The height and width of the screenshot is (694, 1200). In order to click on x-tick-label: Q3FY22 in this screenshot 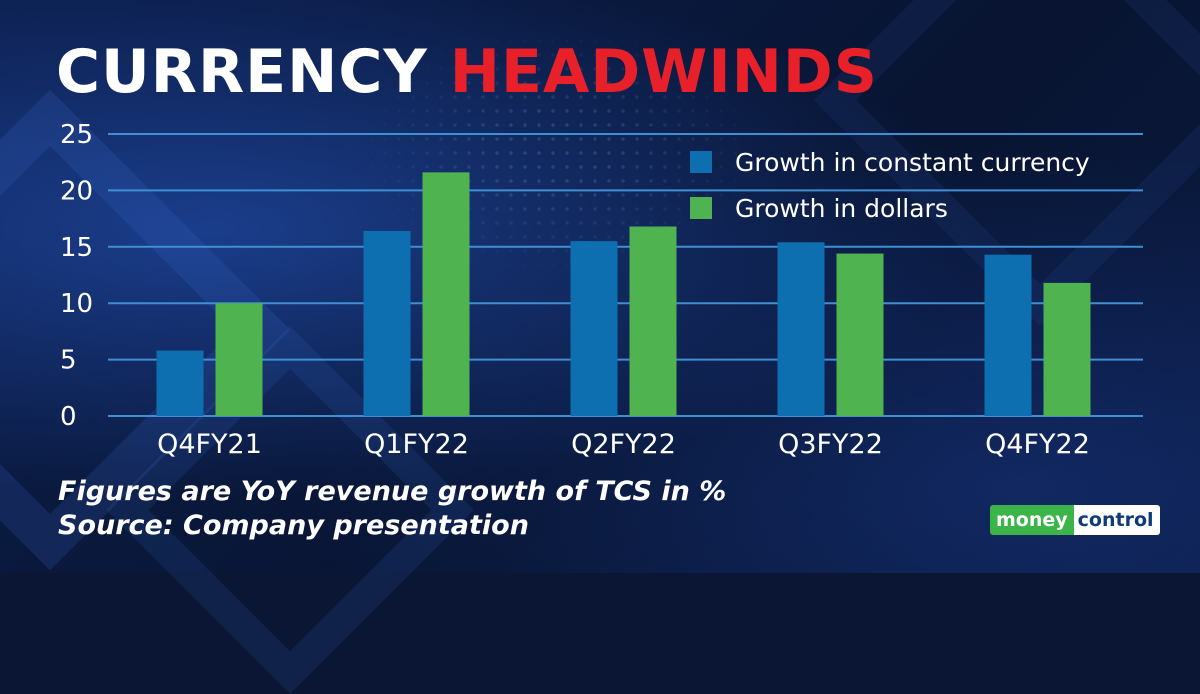, I will do `click(830, 444)`.